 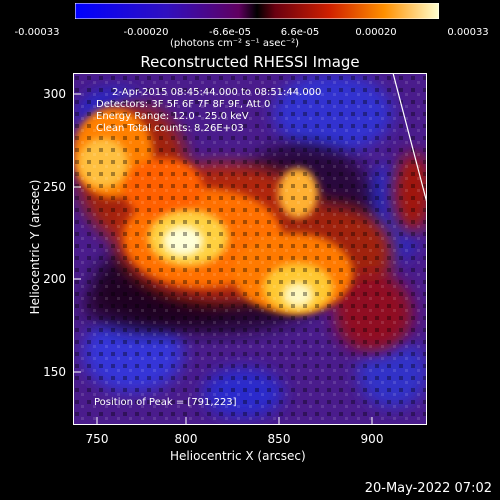 I want to click on colorbar-tick-label: 6.6e-05, so click(x=300, y=32).